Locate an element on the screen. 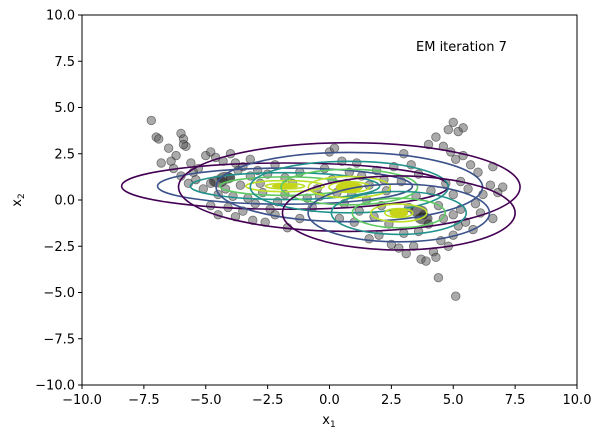  y-axis-label: x2 is located at coordinates (18, 199).